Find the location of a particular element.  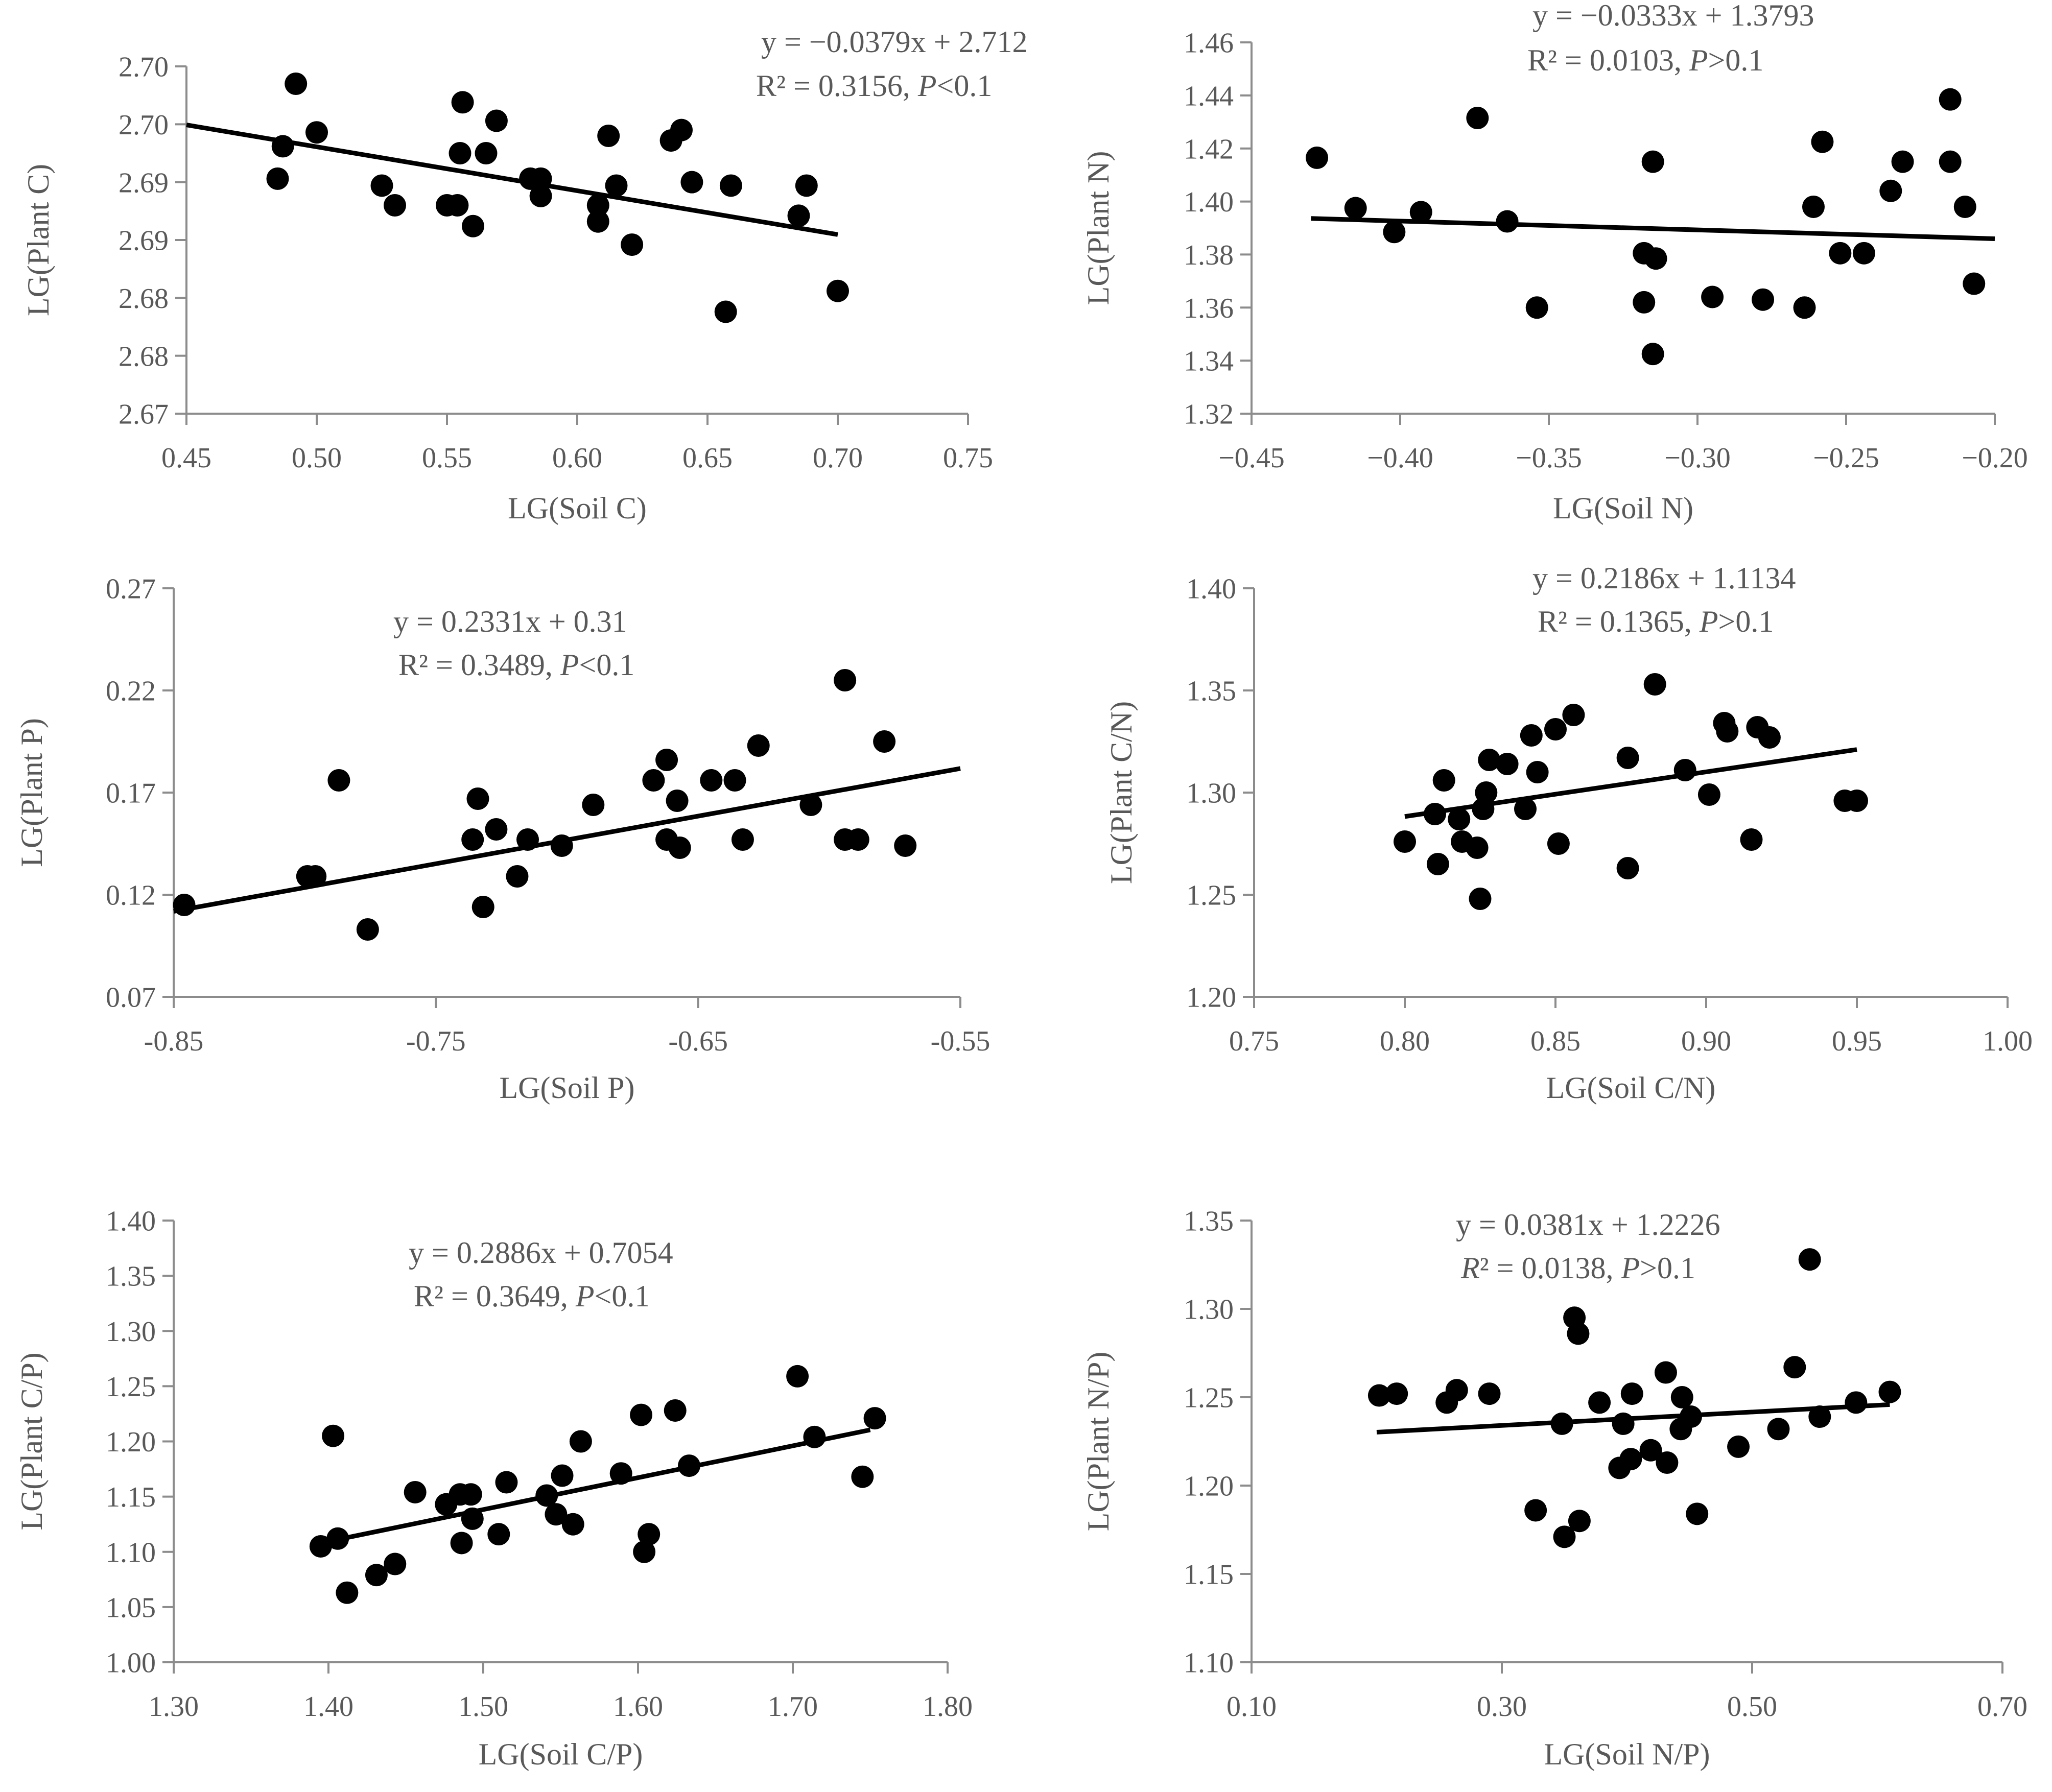

x-tick-label: −0.30 is located at coordinates (1697, 458).